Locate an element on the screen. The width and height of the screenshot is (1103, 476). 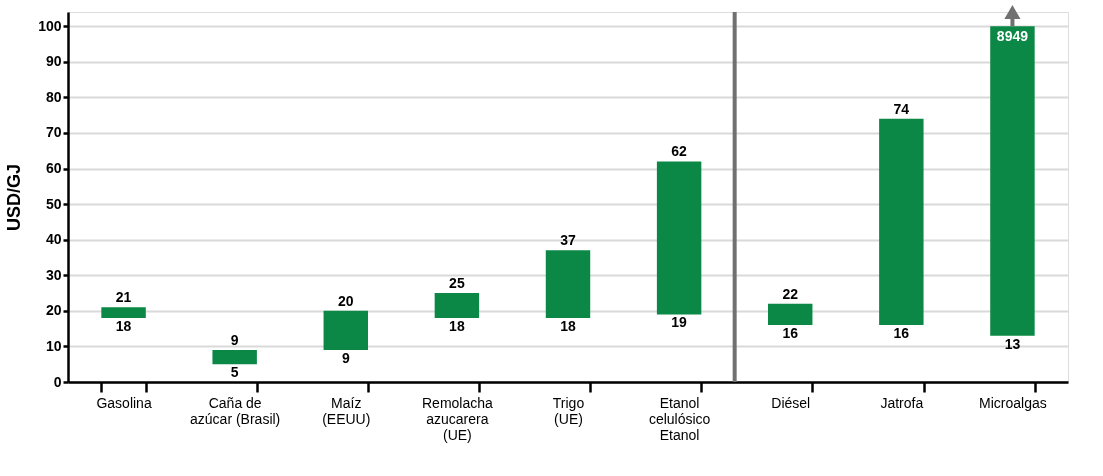
annotation: 13 is located at coordinates (1012, 343).